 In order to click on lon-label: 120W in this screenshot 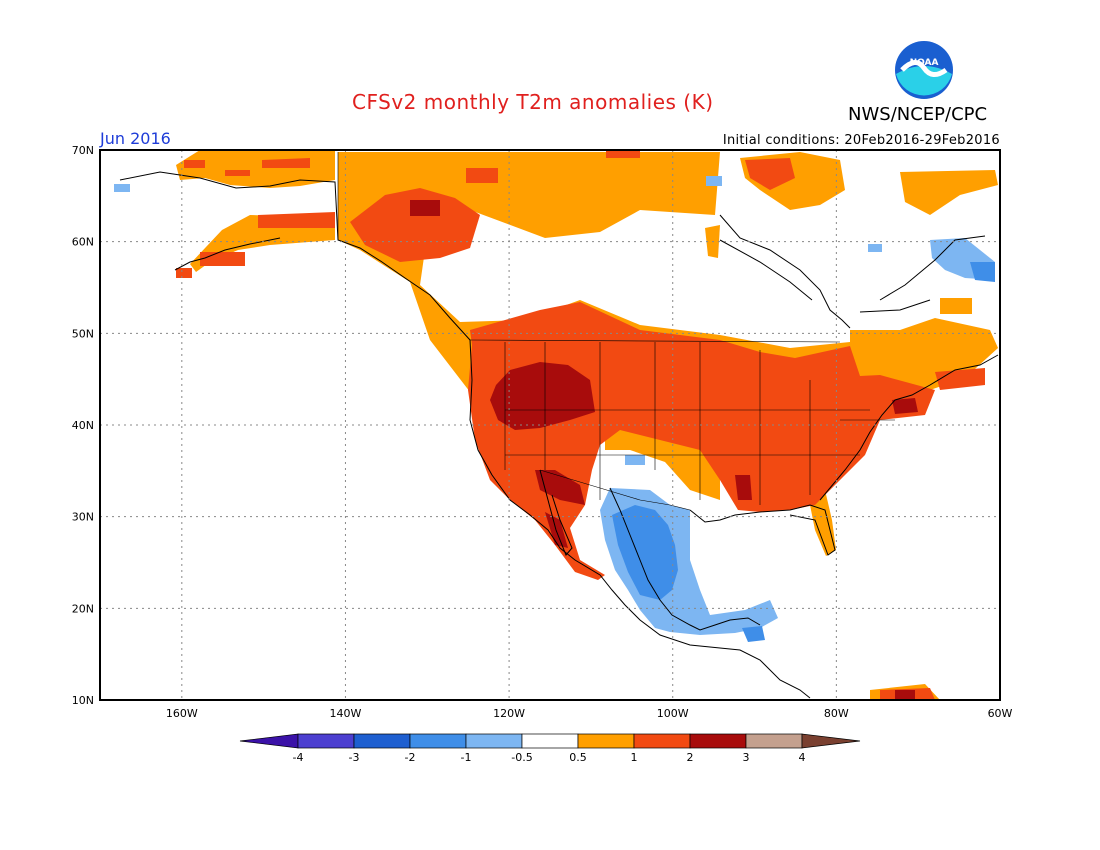, I will do `click(509, 713)`.